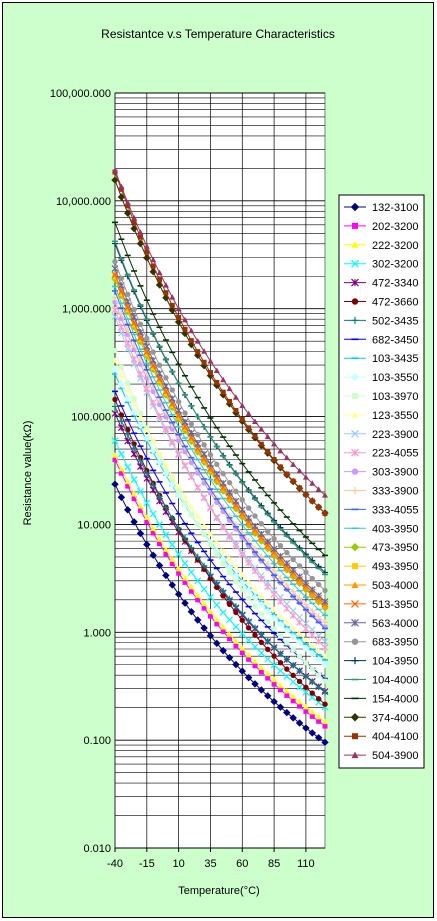 This screenshot has width=437, height=921. I want to click on legend-item: 472-3660, so click(381, 303).